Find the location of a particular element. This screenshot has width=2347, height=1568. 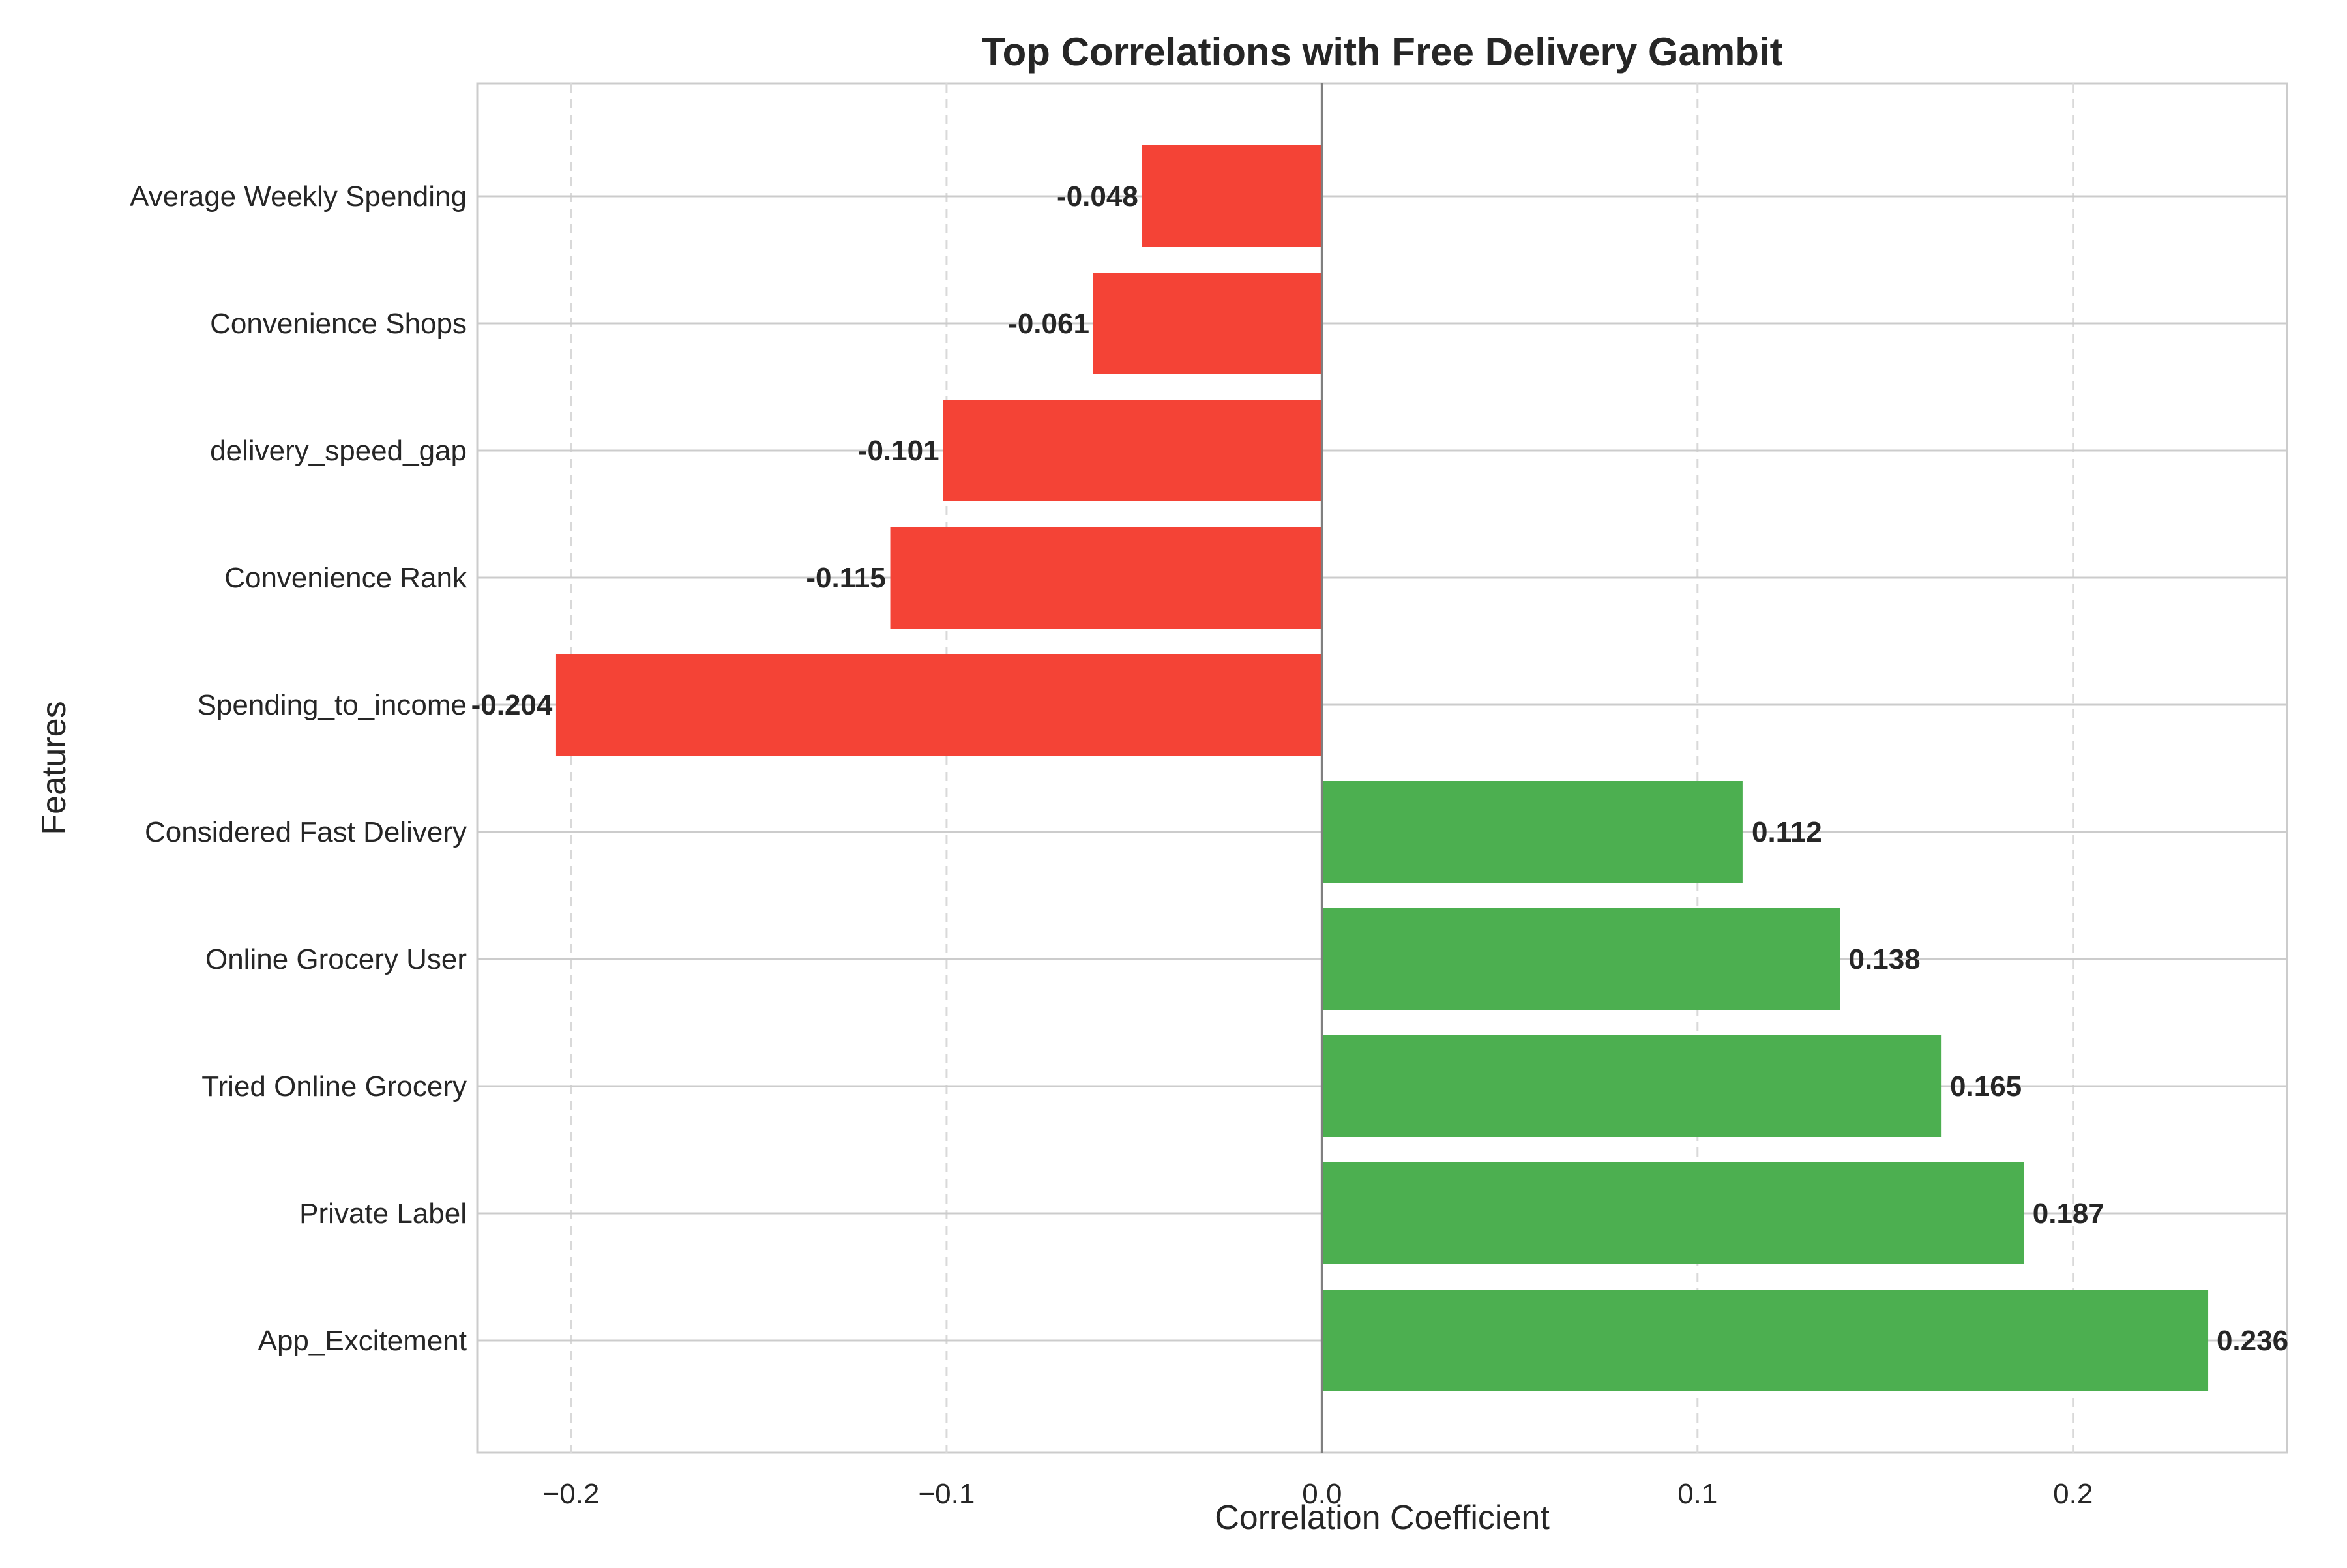

bar-value-label: -0.204 is located at coordinates (512, 705).